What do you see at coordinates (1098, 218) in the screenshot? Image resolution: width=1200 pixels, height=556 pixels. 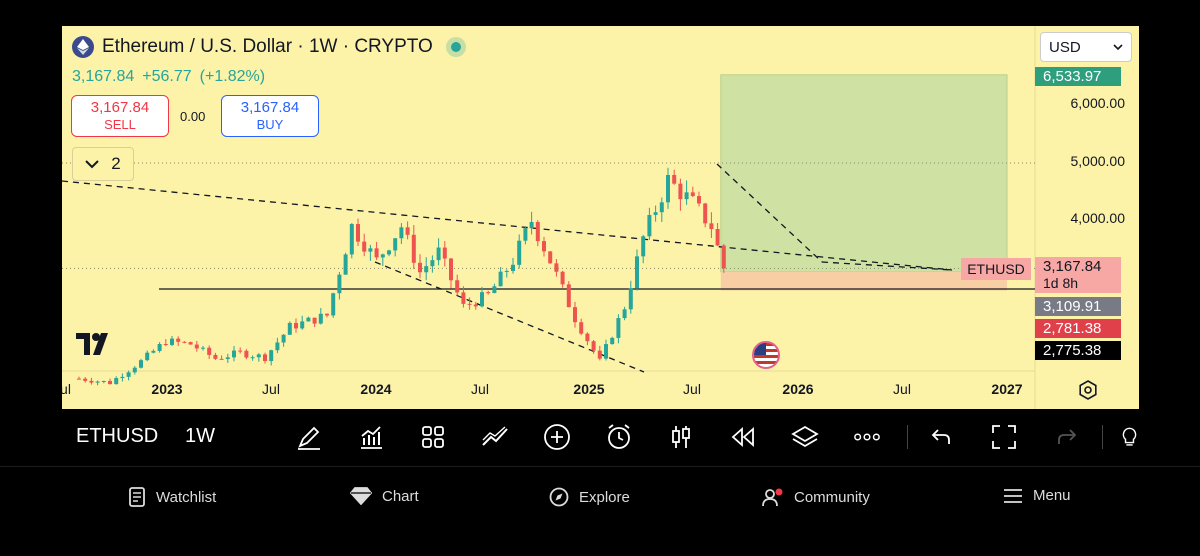 I see `y-tick-label: 4,000.00` at bounding box center [1098, 218].